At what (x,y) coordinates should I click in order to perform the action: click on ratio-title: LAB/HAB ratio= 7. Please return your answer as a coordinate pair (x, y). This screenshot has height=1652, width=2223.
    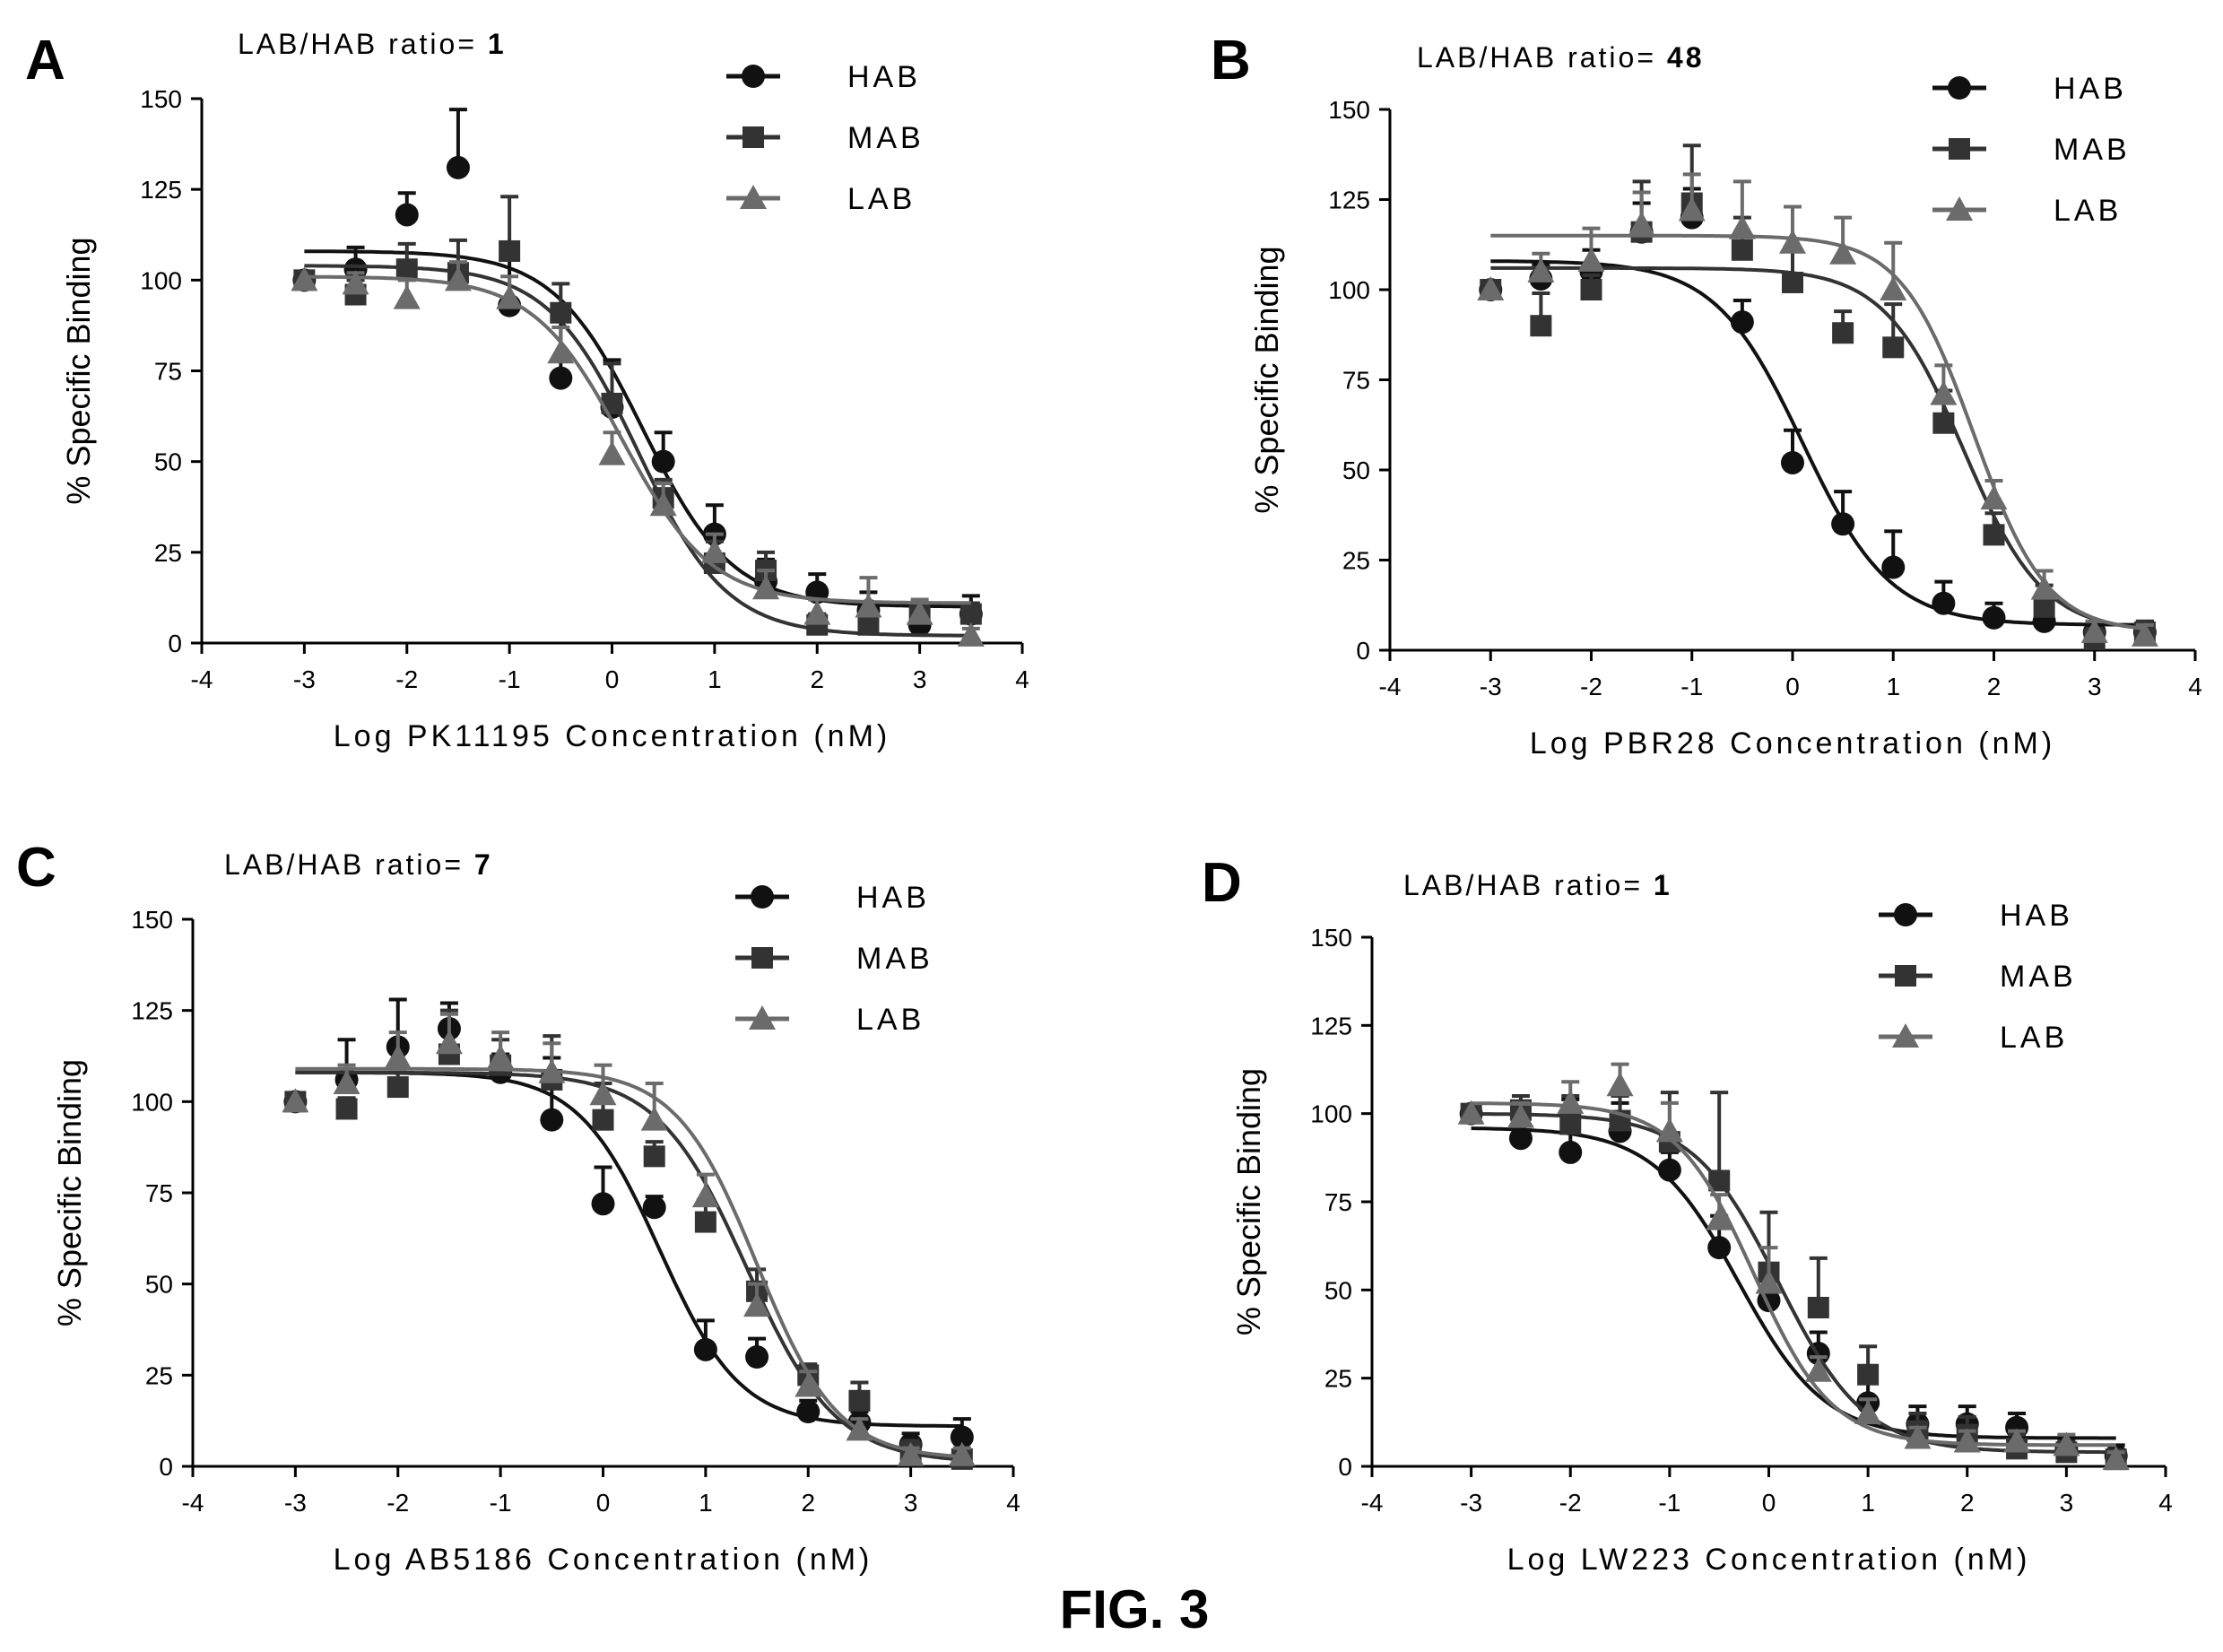
    Looking at the image, I should click on (358, 864).